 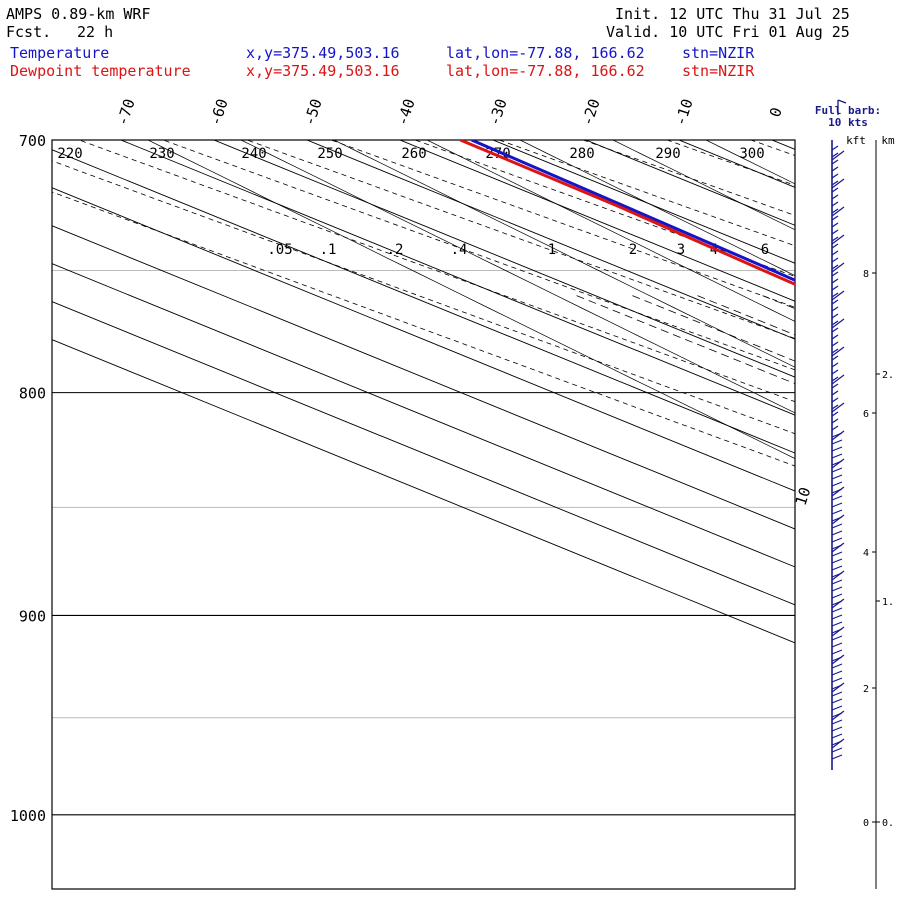 I want to click on kft-axis-label: kft, so click(x=856, y=140).